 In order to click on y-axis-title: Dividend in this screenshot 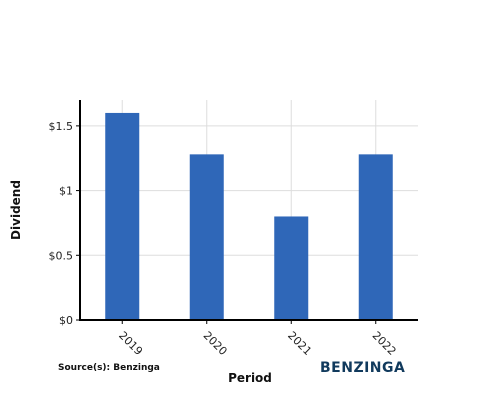, I will do `click(16, 210)`.